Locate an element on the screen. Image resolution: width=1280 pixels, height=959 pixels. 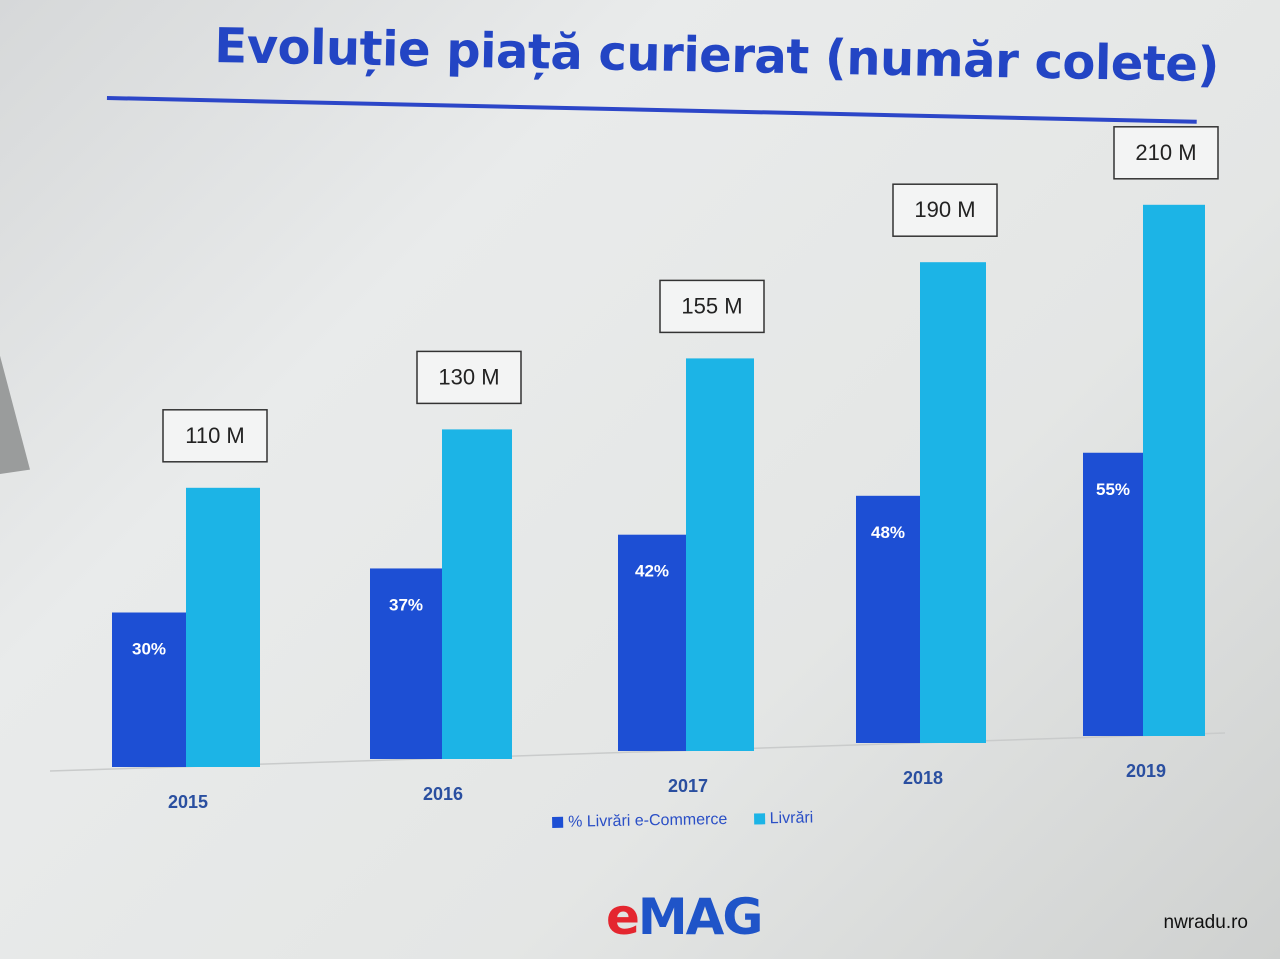
legend-swatch-livrari is located at coordinates (759, 819).